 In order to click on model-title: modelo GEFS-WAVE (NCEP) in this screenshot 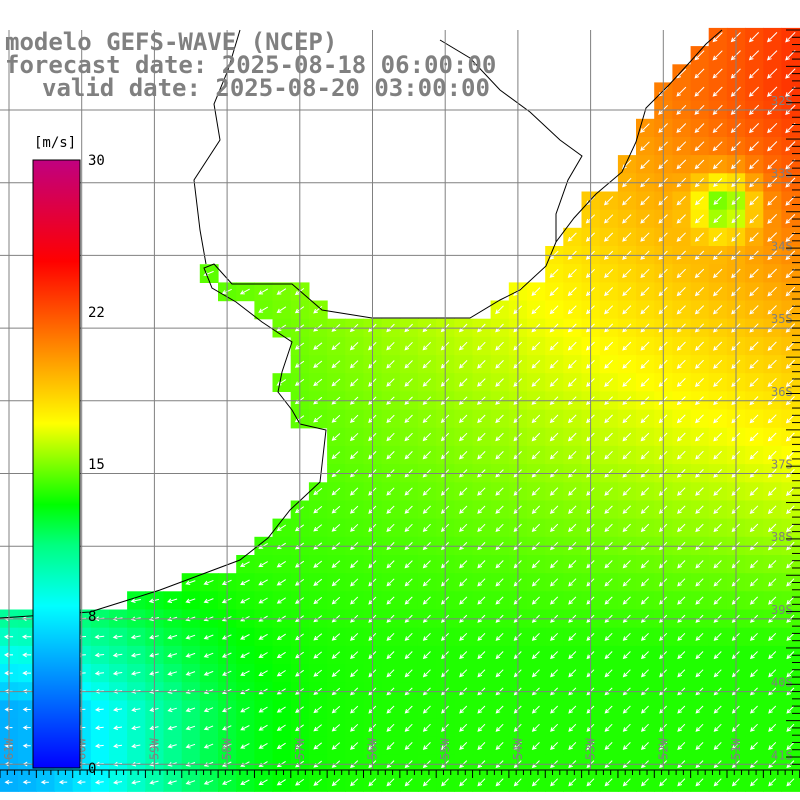, I will do `click(171, 42)`.